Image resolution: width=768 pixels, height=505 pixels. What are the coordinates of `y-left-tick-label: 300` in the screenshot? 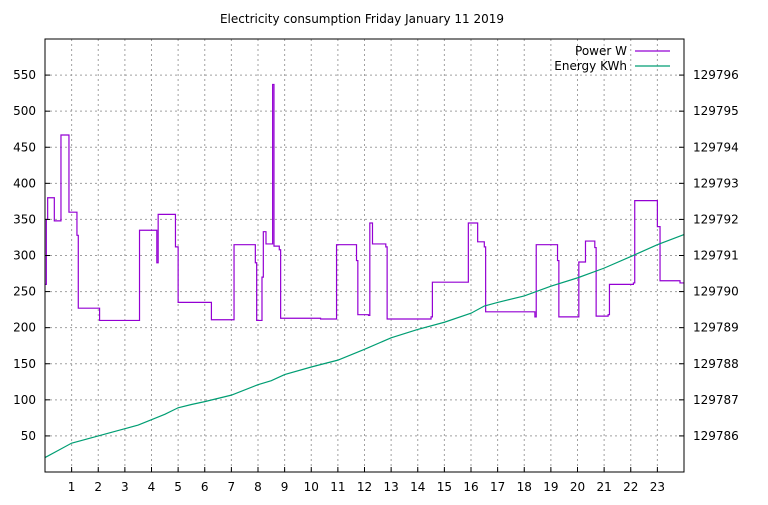 It's located at (24, 256).